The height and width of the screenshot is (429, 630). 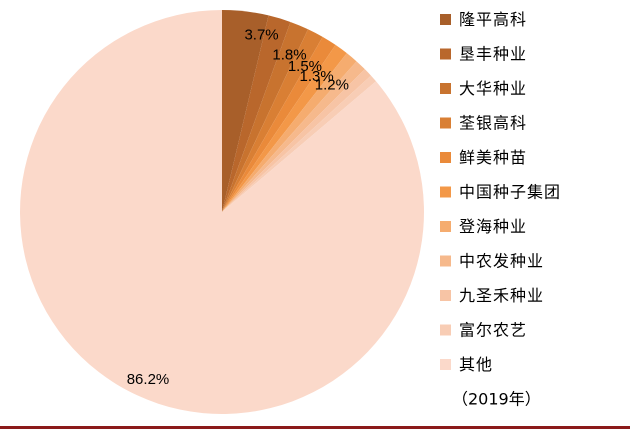 I want to click on data-label-3: 1.5%, so click(x=305, y=66).